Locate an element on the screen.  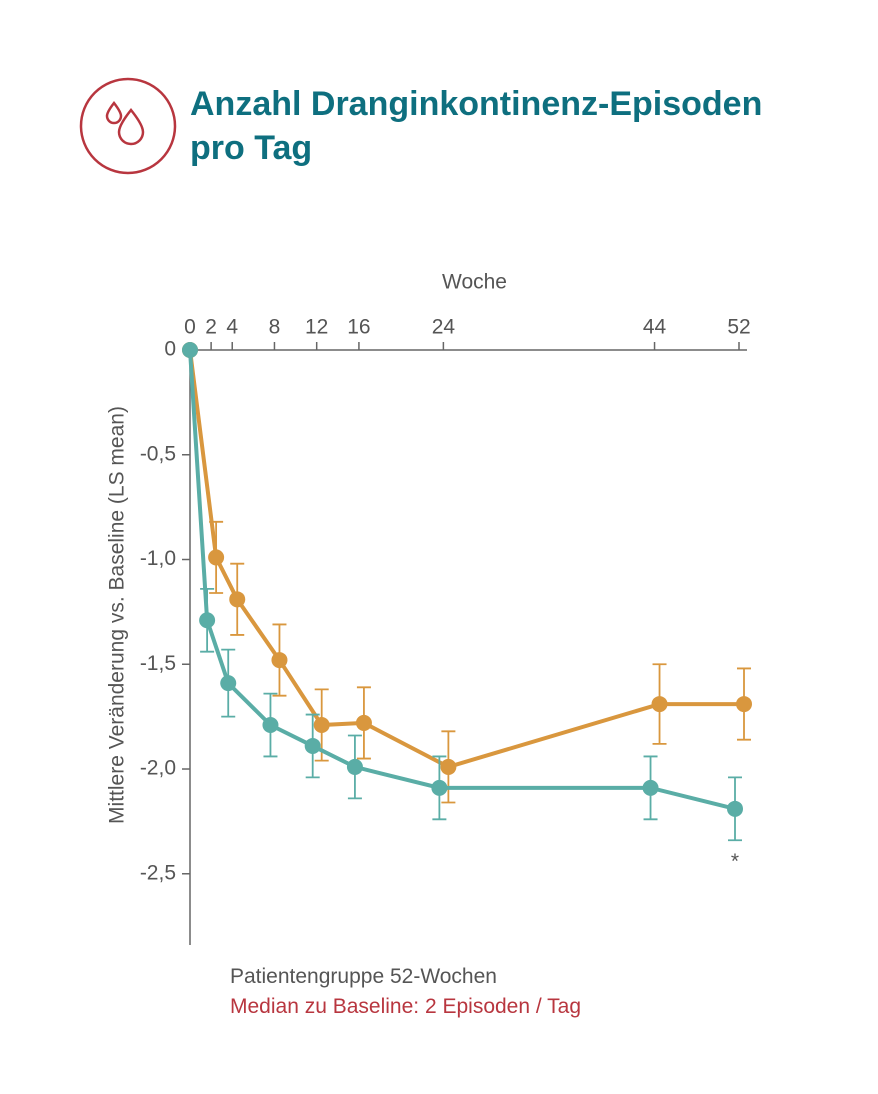
x-tick-label: 12 is located at coordinates (316, 327).